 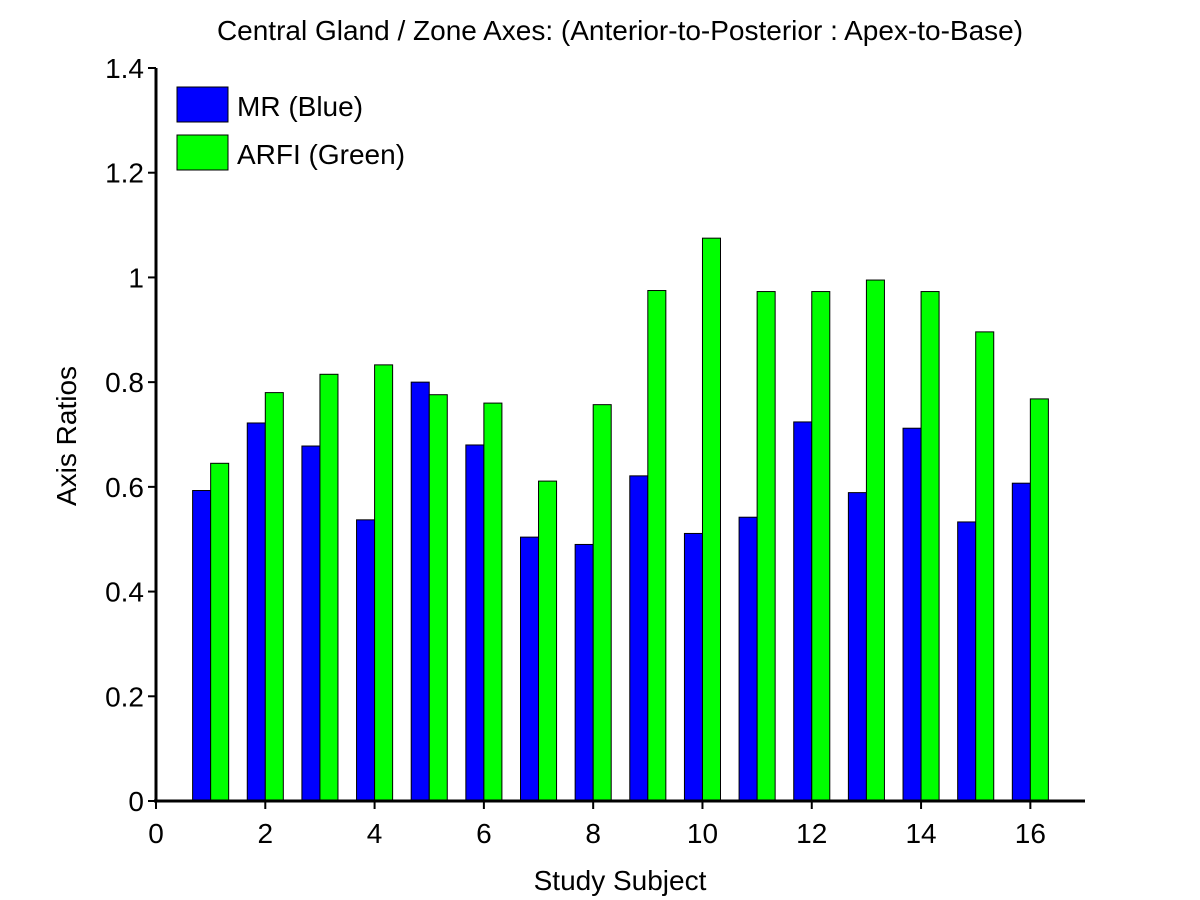 I want to click on legend-swatch-arfi, so click(x=202, y=152).